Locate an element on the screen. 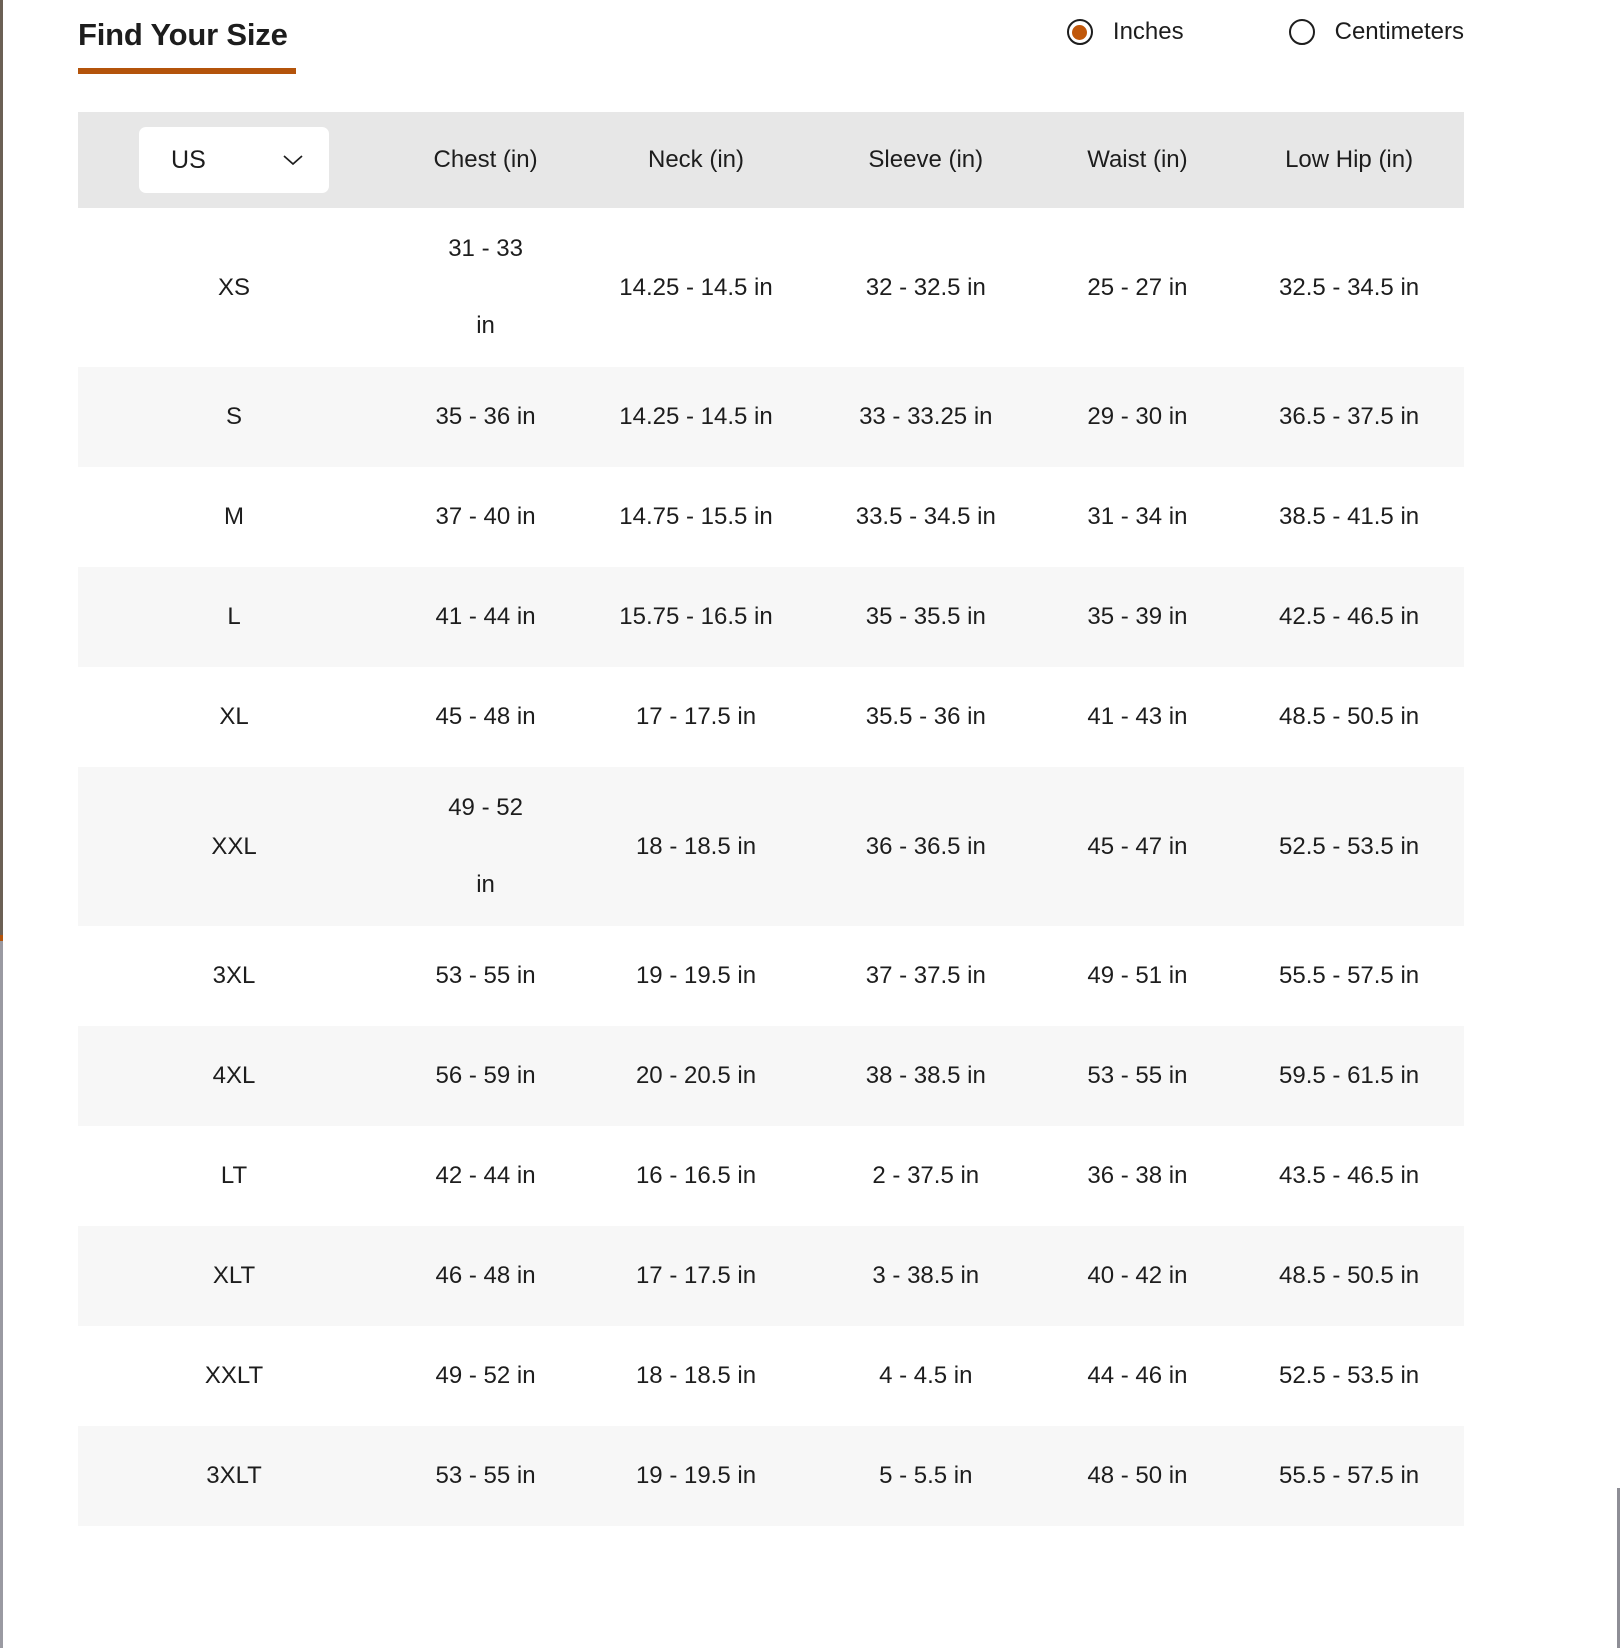 The image size is (1620, 1648). cell-waist: 44 - 46 in is located at coordinates (1137, 1375).